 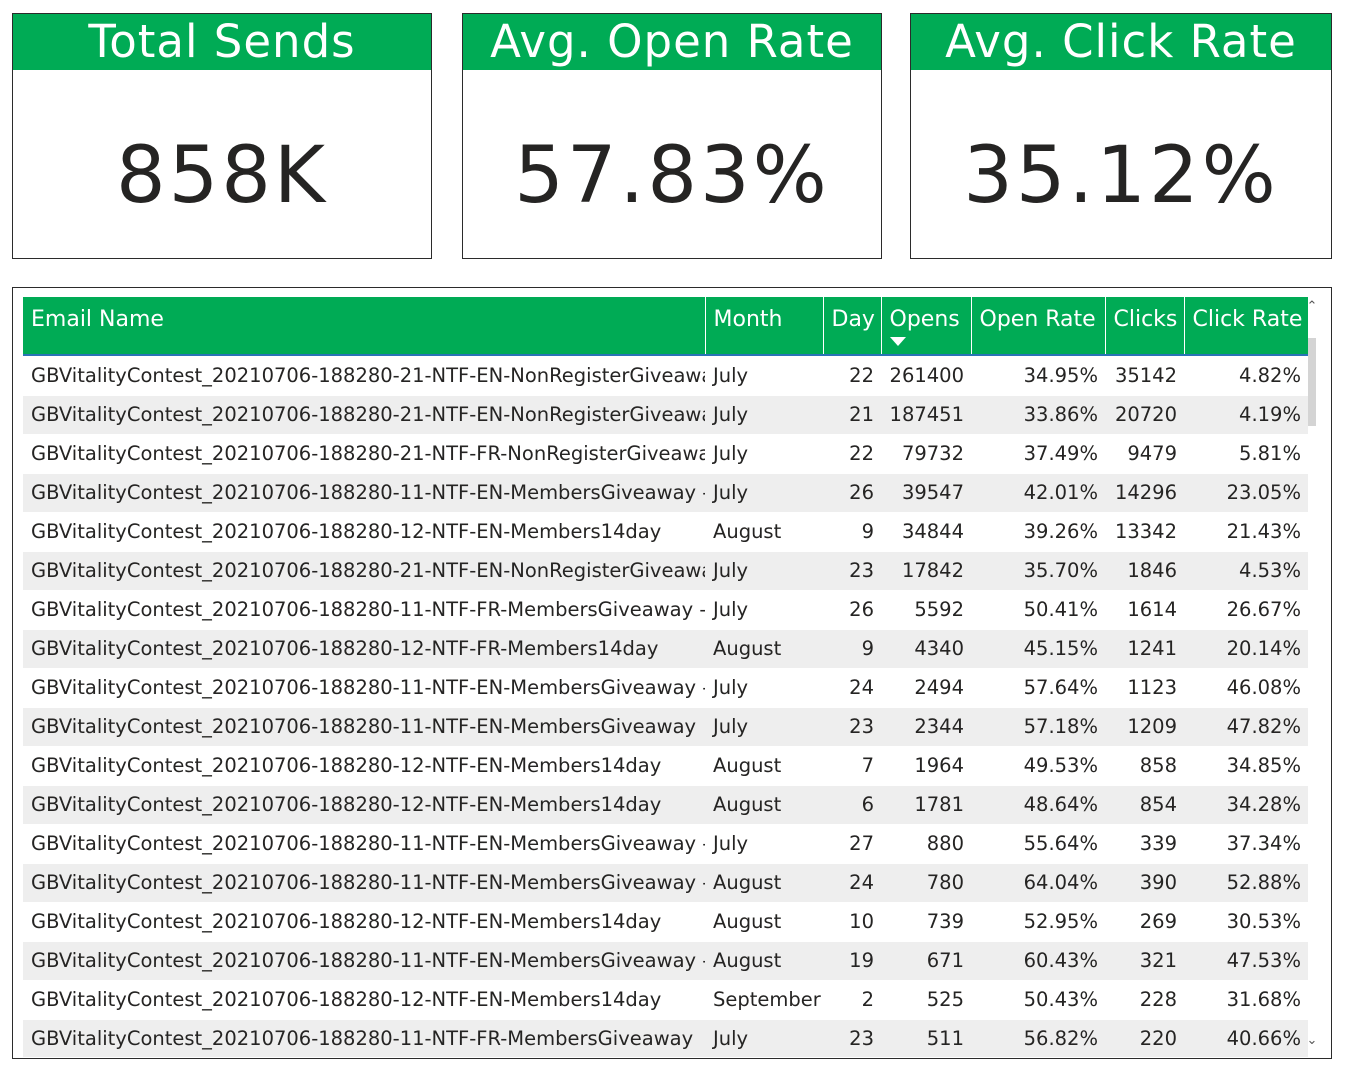 What do you see at coordinates (926, 961) in the screenshot?
I see `cell-opens: 671` at bounding box center [926, 961].